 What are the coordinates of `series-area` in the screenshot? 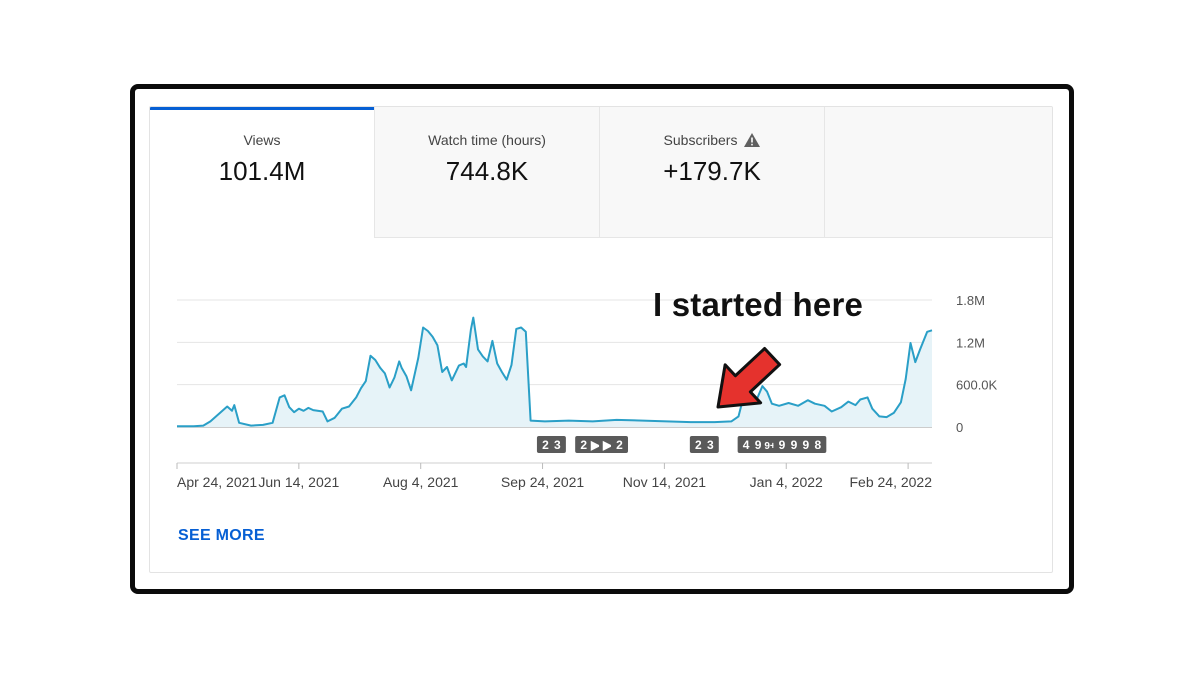 It's located at (554, 372).